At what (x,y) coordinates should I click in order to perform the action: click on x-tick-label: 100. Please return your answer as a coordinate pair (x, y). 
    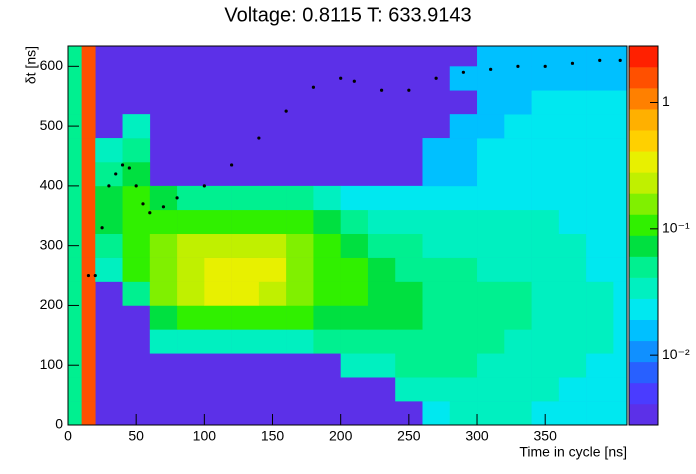
    Looking at the image, I should click on (205, 436).